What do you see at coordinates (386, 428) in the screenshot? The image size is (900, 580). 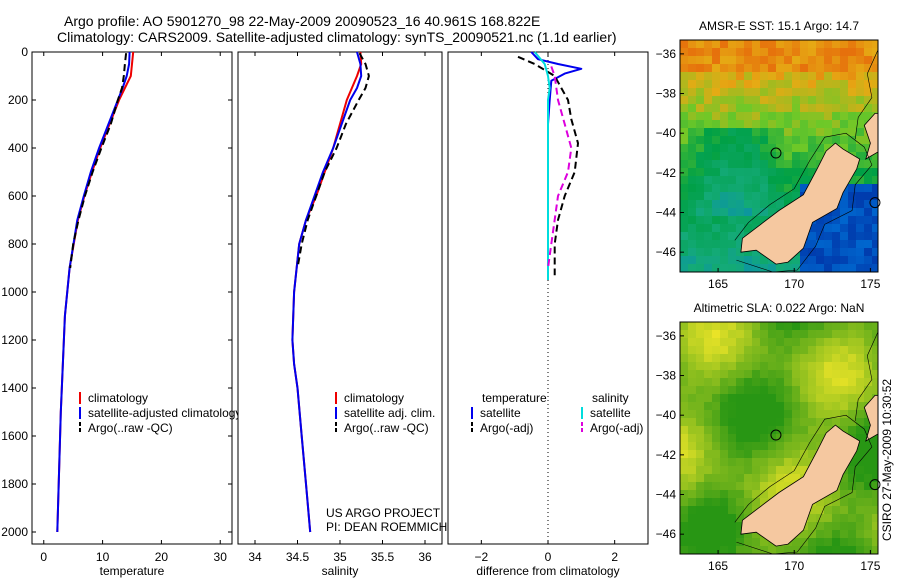 I see `legend-label: Argo(..raw -QC)` at bounding box center [386, 428].